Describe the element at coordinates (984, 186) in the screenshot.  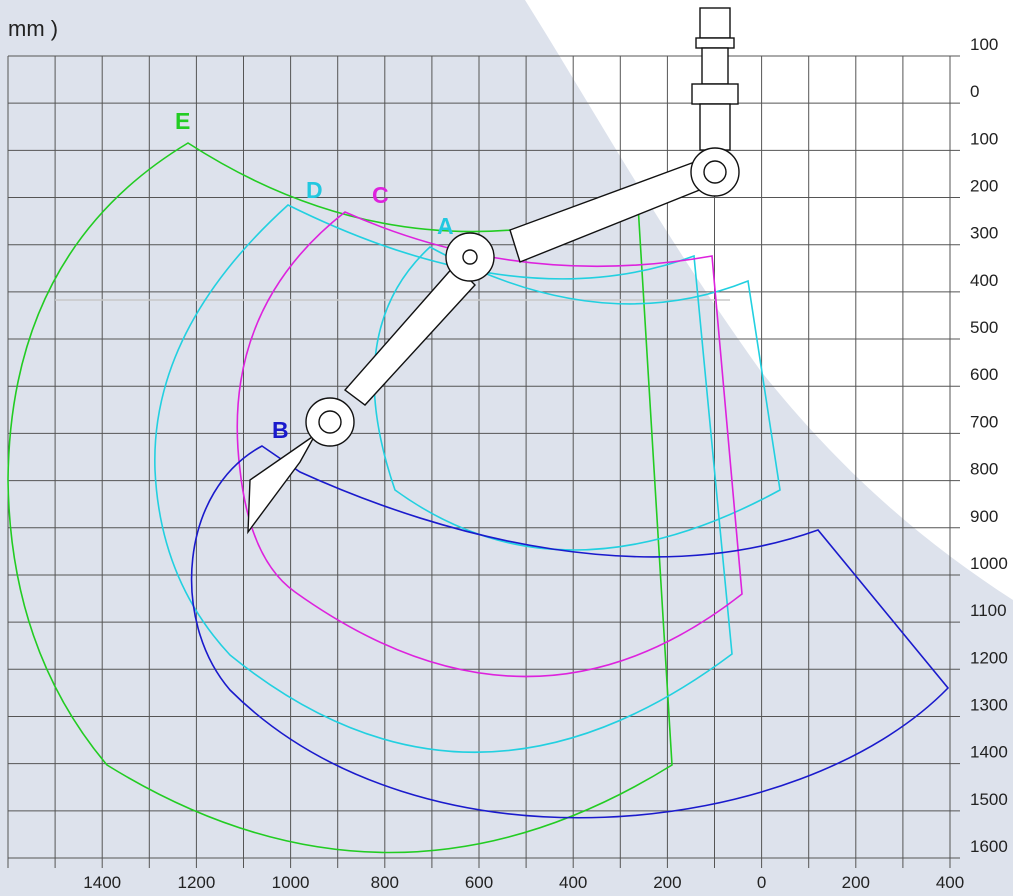
I see `y-tick-label: 200` at that location.